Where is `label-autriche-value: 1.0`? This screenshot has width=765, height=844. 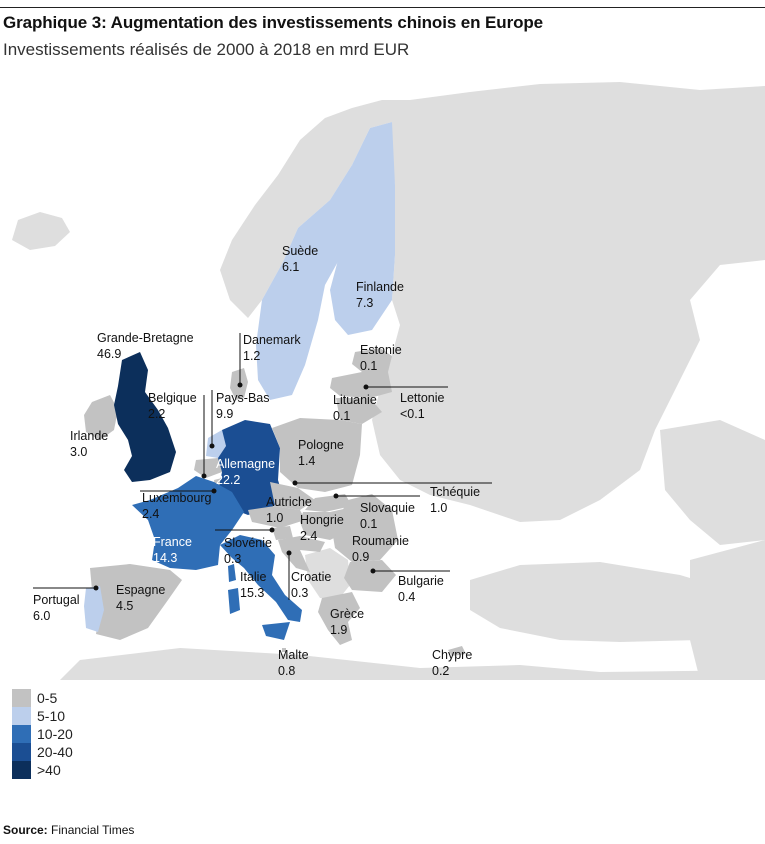
label-autriche-value: 1.0 is located at coordinates (274, 518).